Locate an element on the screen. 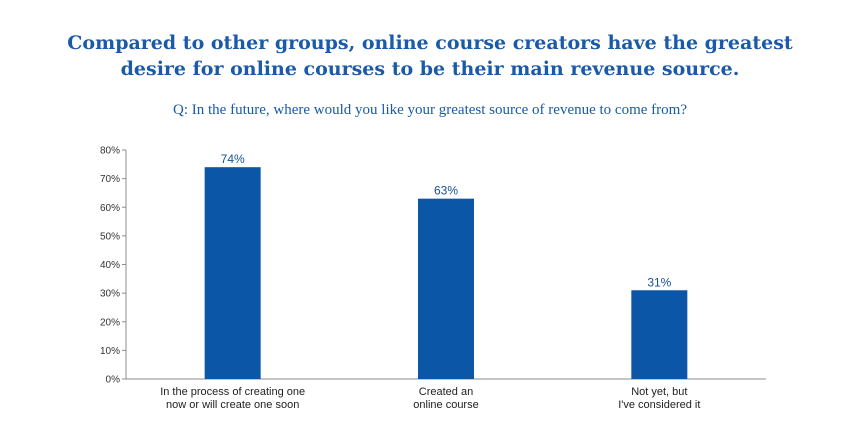  y-tick-label: 10% is located at coordinates (110, 351).